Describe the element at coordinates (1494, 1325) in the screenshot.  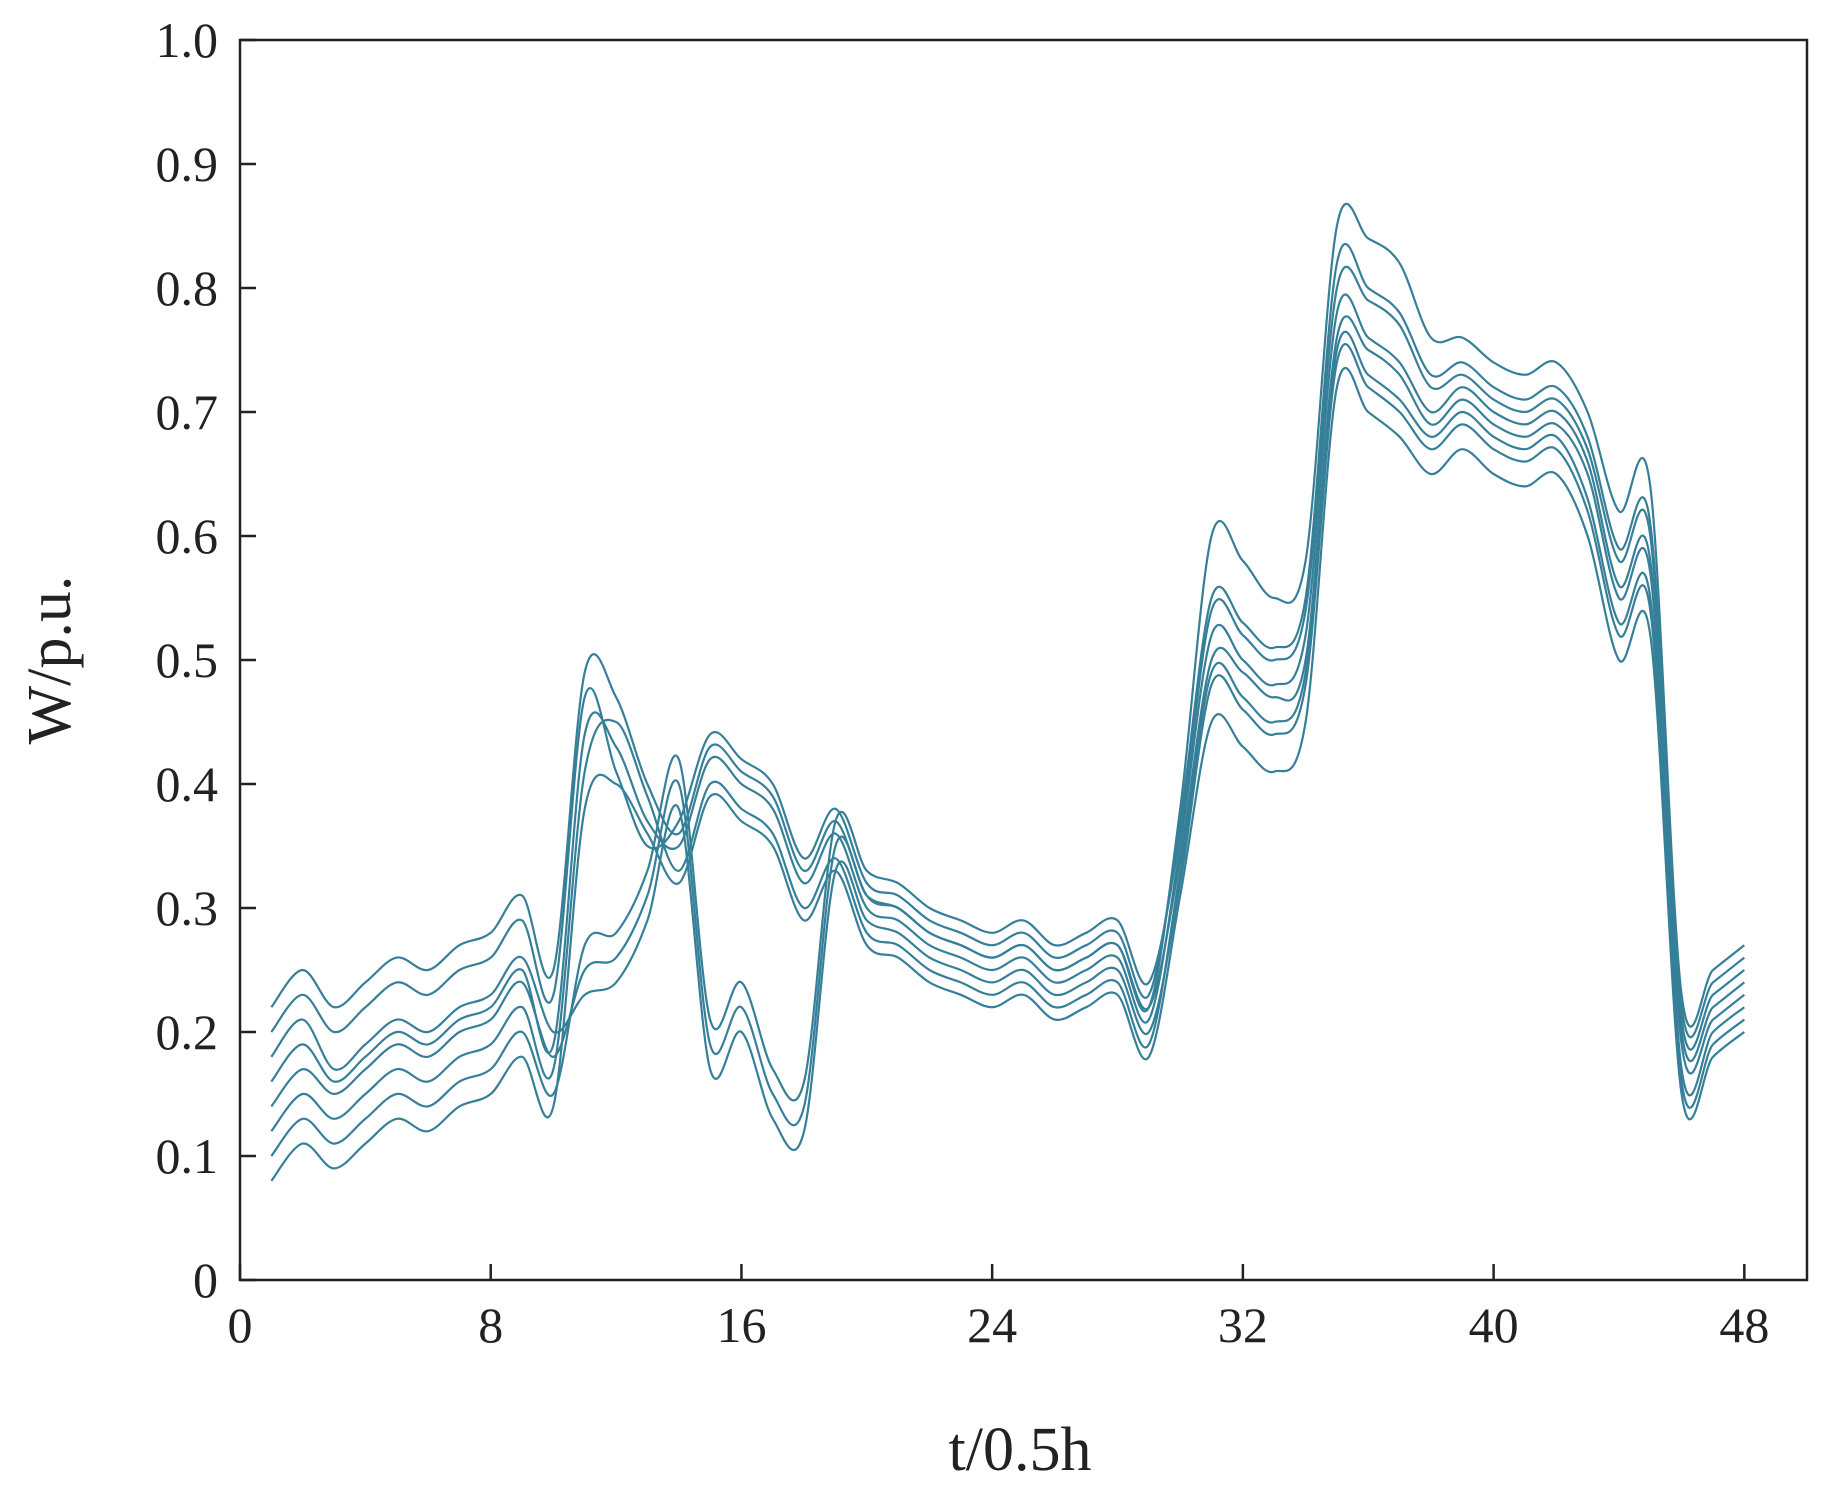
I see `x-tick-label: 40` at that location.